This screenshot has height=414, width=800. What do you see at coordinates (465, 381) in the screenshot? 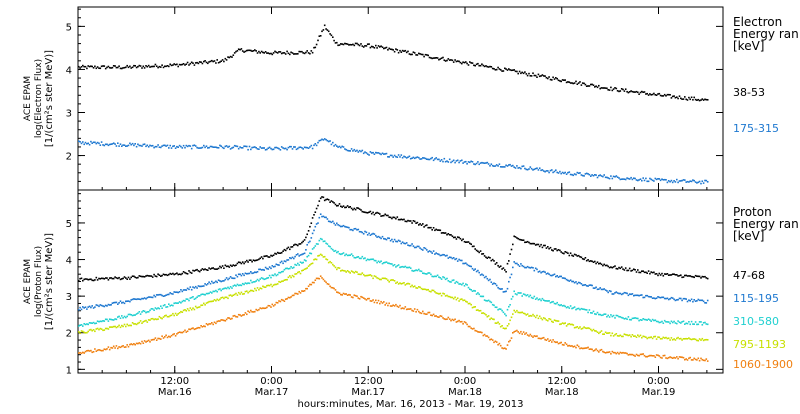
I see `x-tick-label: 0:00` at bounding box center [465, 381].